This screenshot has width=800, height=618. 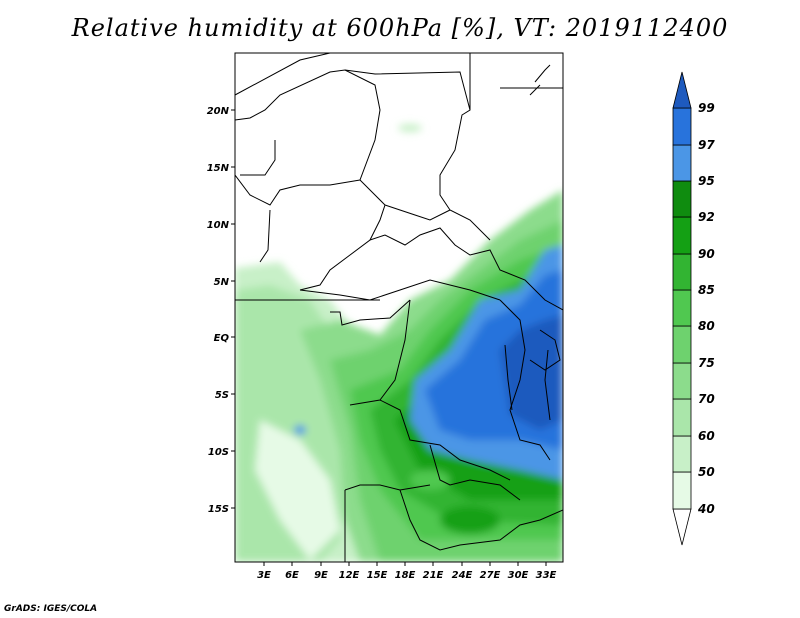 What do you see at coordinates (433, 575) in the screenshot?
I see `lon-label-21e: 21E` at bounding box center [433, 575].